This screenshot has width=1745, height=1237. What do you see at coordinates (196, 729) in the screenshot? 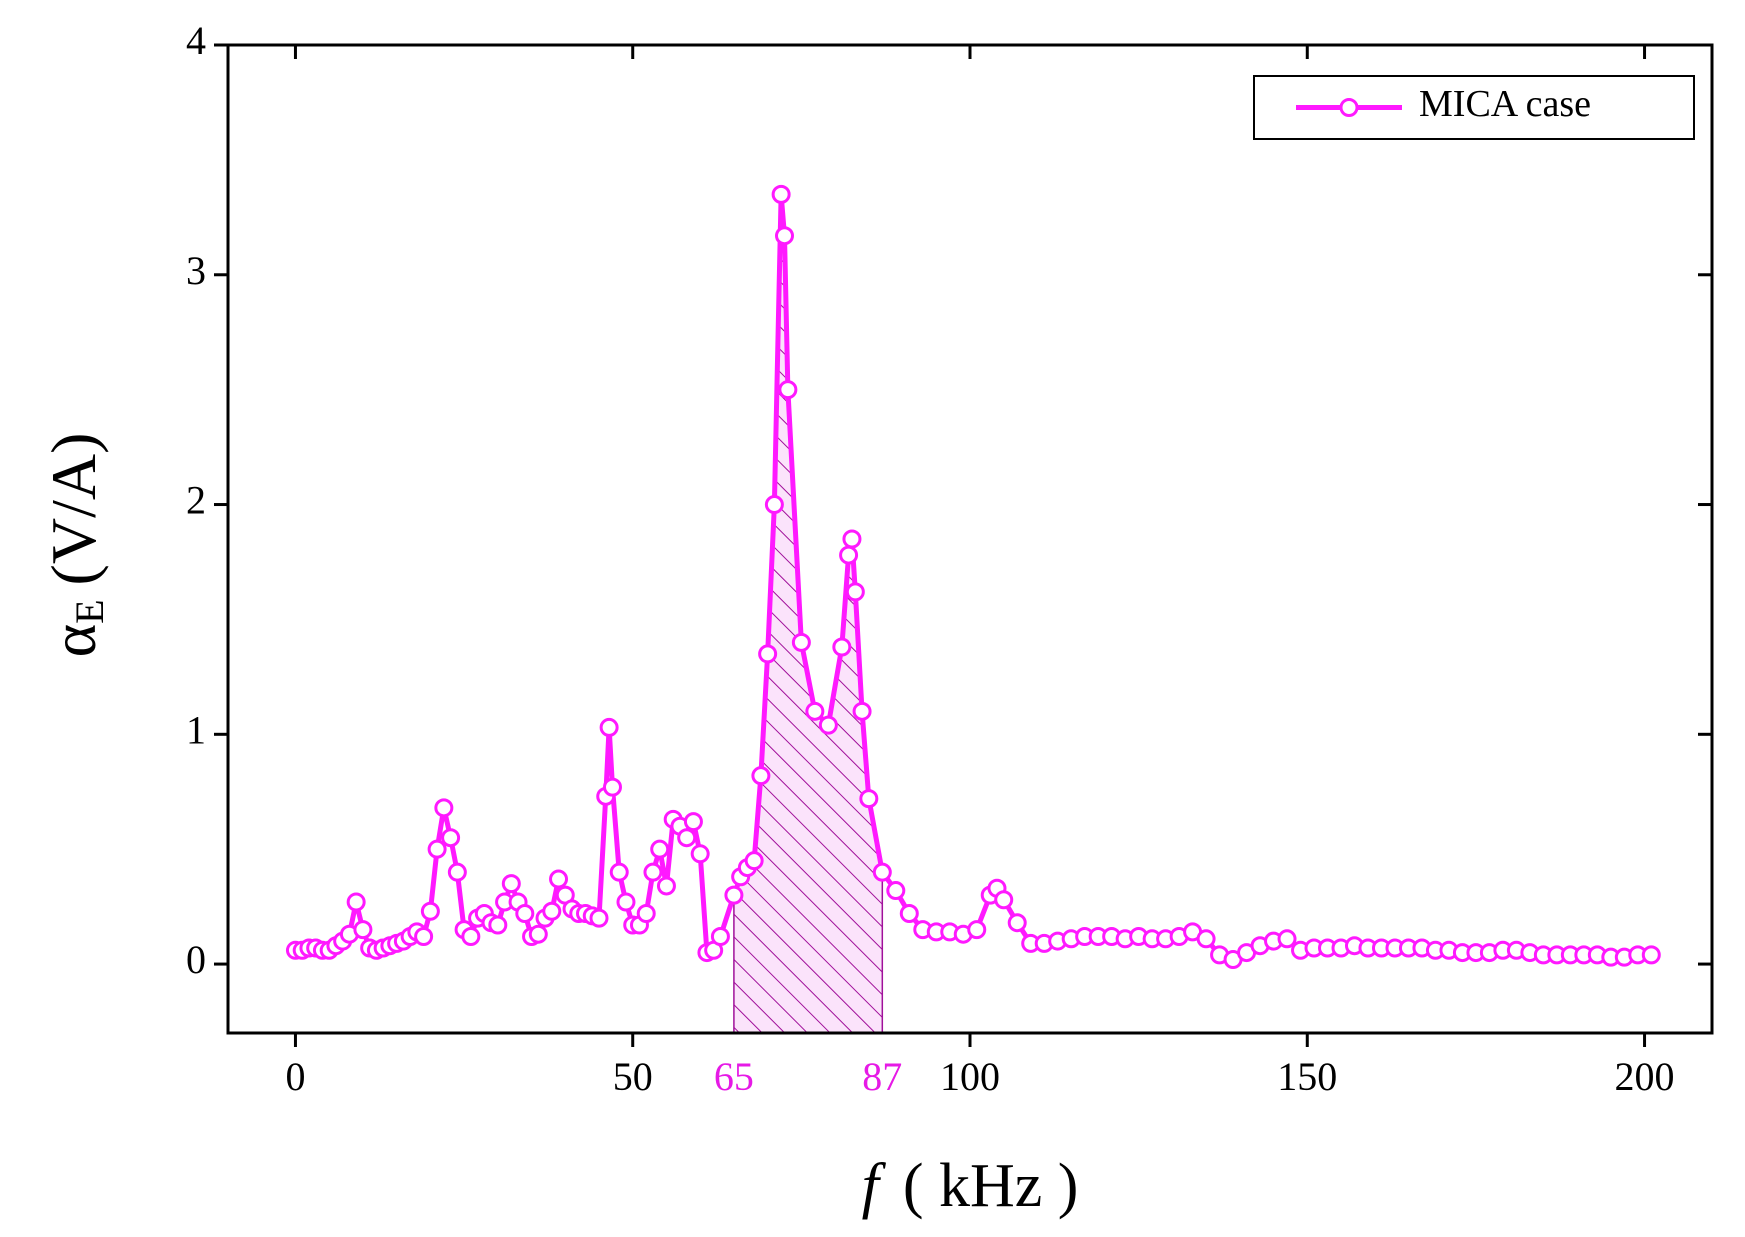
I see `y-tick-label: 1` at bounding box center [196, 729].